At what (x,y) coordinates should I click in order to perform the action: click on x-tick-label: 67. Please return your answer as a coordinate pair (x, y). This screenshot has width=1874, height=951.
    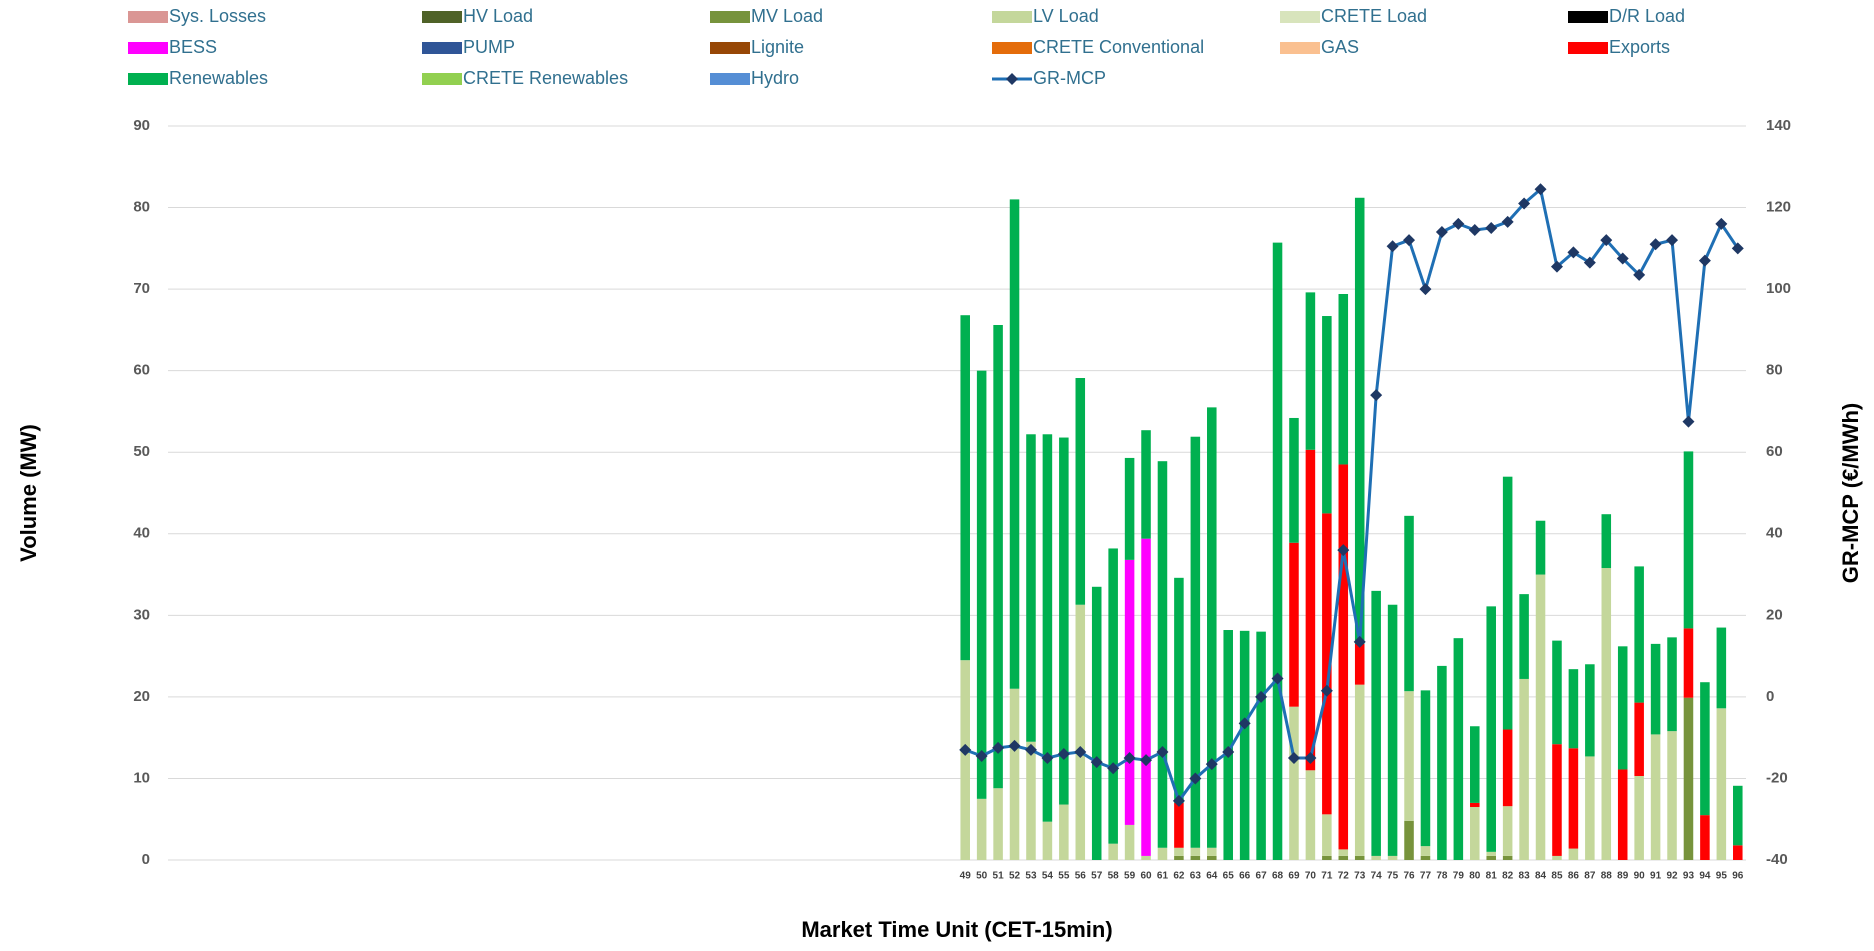
    Looking at the image, I should click on (1262, 876).